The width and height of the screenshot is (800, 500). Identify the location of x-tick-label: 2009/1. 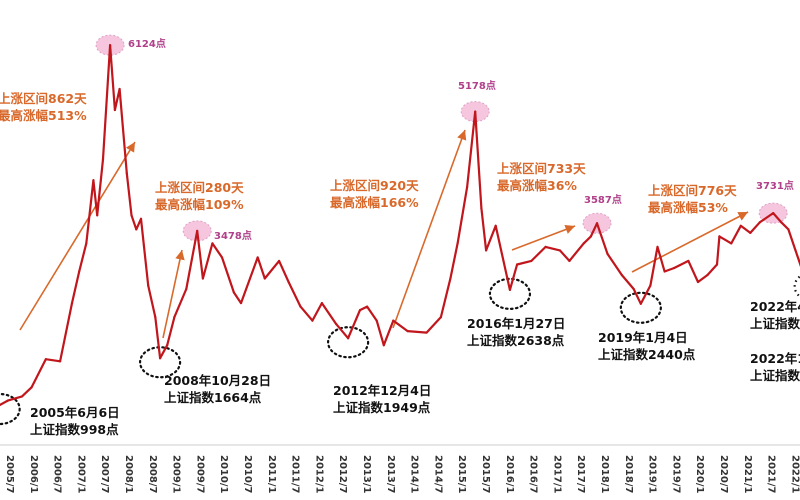
(176, 474).